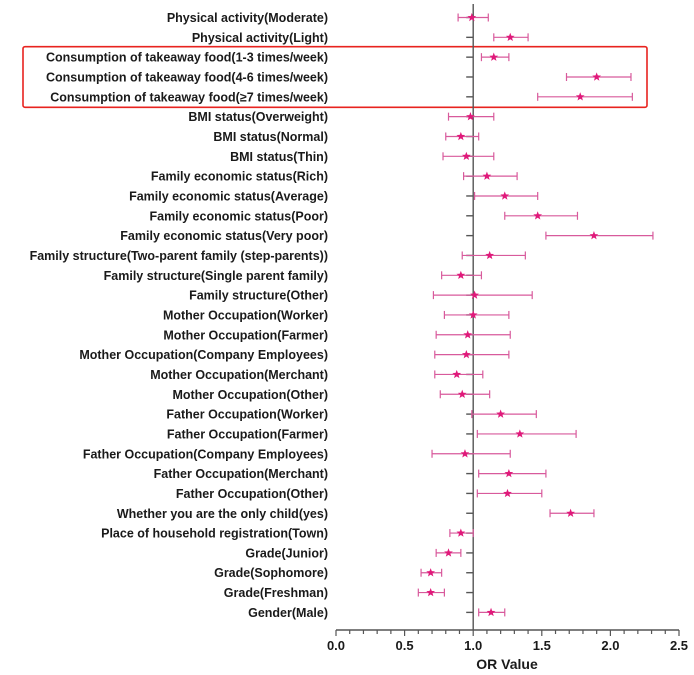  What do you see at coordinates (679, 645) in the screenshot?
I see `x-tick-label: 2.5` at bounding box center [679, 645].